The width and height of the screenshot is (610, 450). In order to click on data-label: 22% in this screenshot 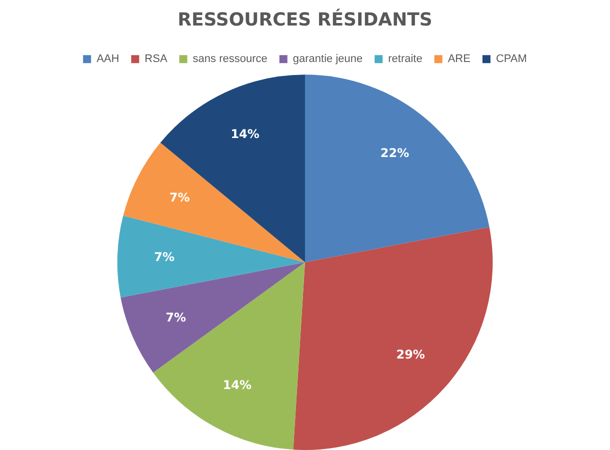, I will do `click(395, 153)`.